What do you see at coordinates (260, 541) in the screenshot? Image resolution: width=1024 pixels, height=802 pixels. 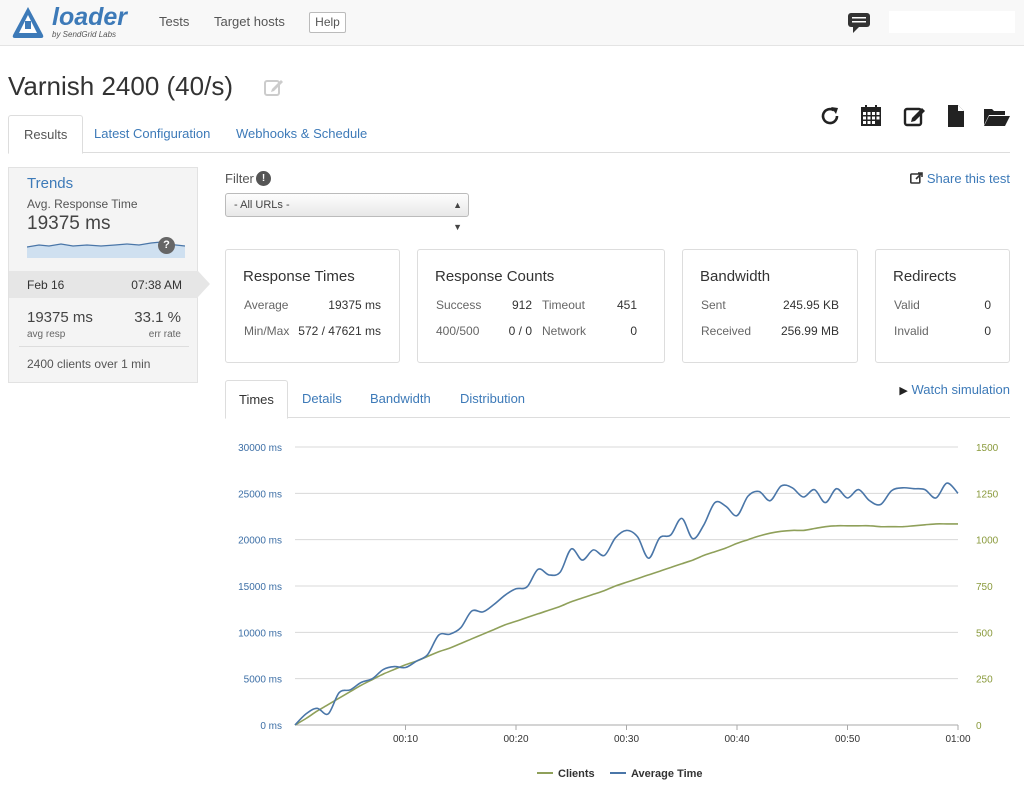 I see `y-tick-label-left: 20000 ms` at bounding box center [260, 541].